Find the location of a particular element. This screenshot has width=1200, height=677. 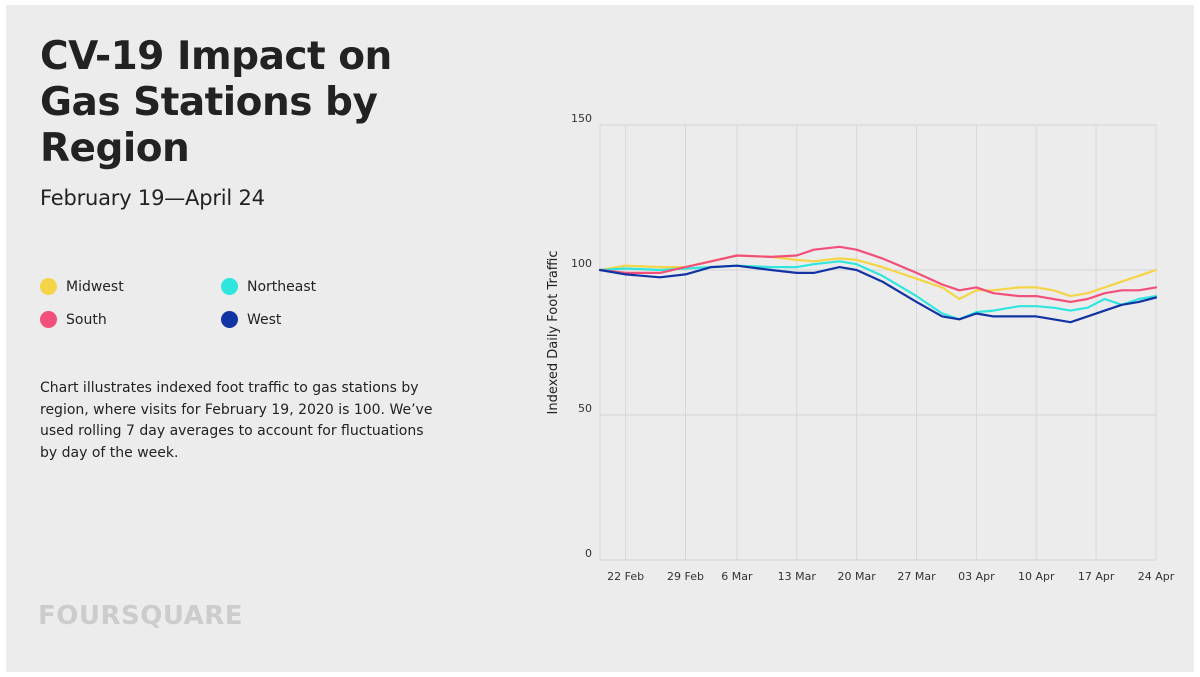

legend-label-south: South is located at coordinates (86, 319).